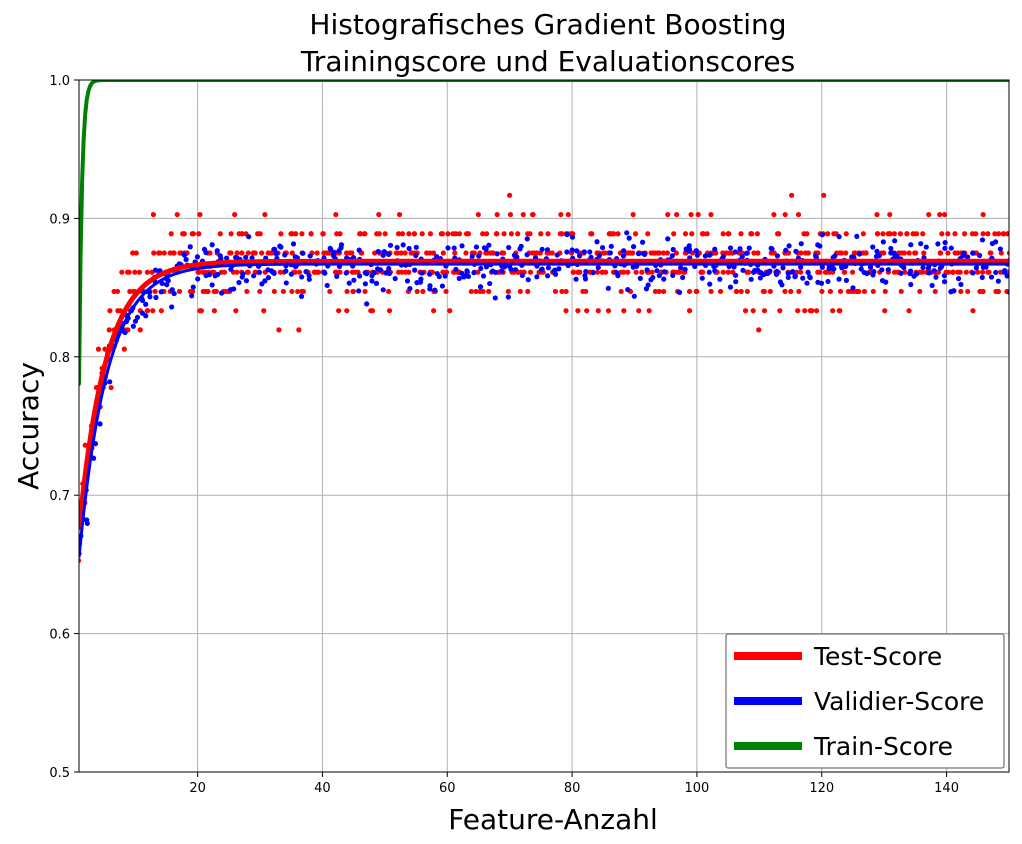 The image size is (1022, 844). What do you see at coordinates (59, 358) in the screenshot?
I see `y-tick-label: 0.8` at bounding box center [59, 358].